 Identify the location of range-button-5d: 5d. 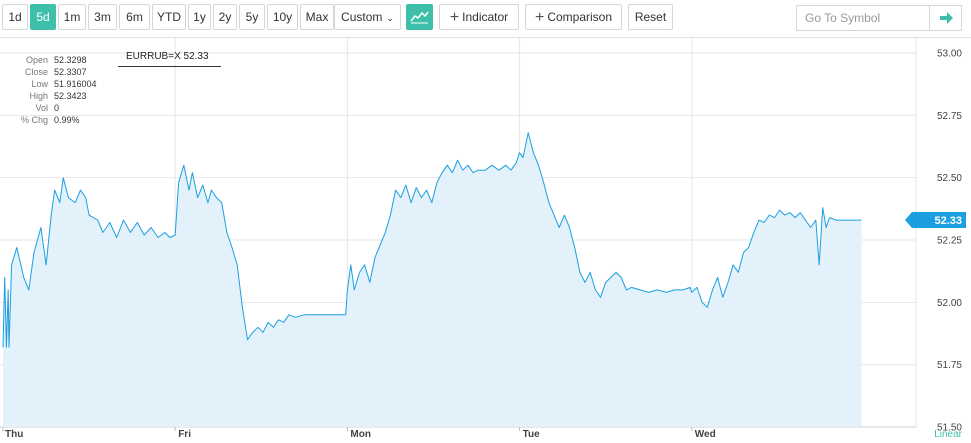
(43, 17).